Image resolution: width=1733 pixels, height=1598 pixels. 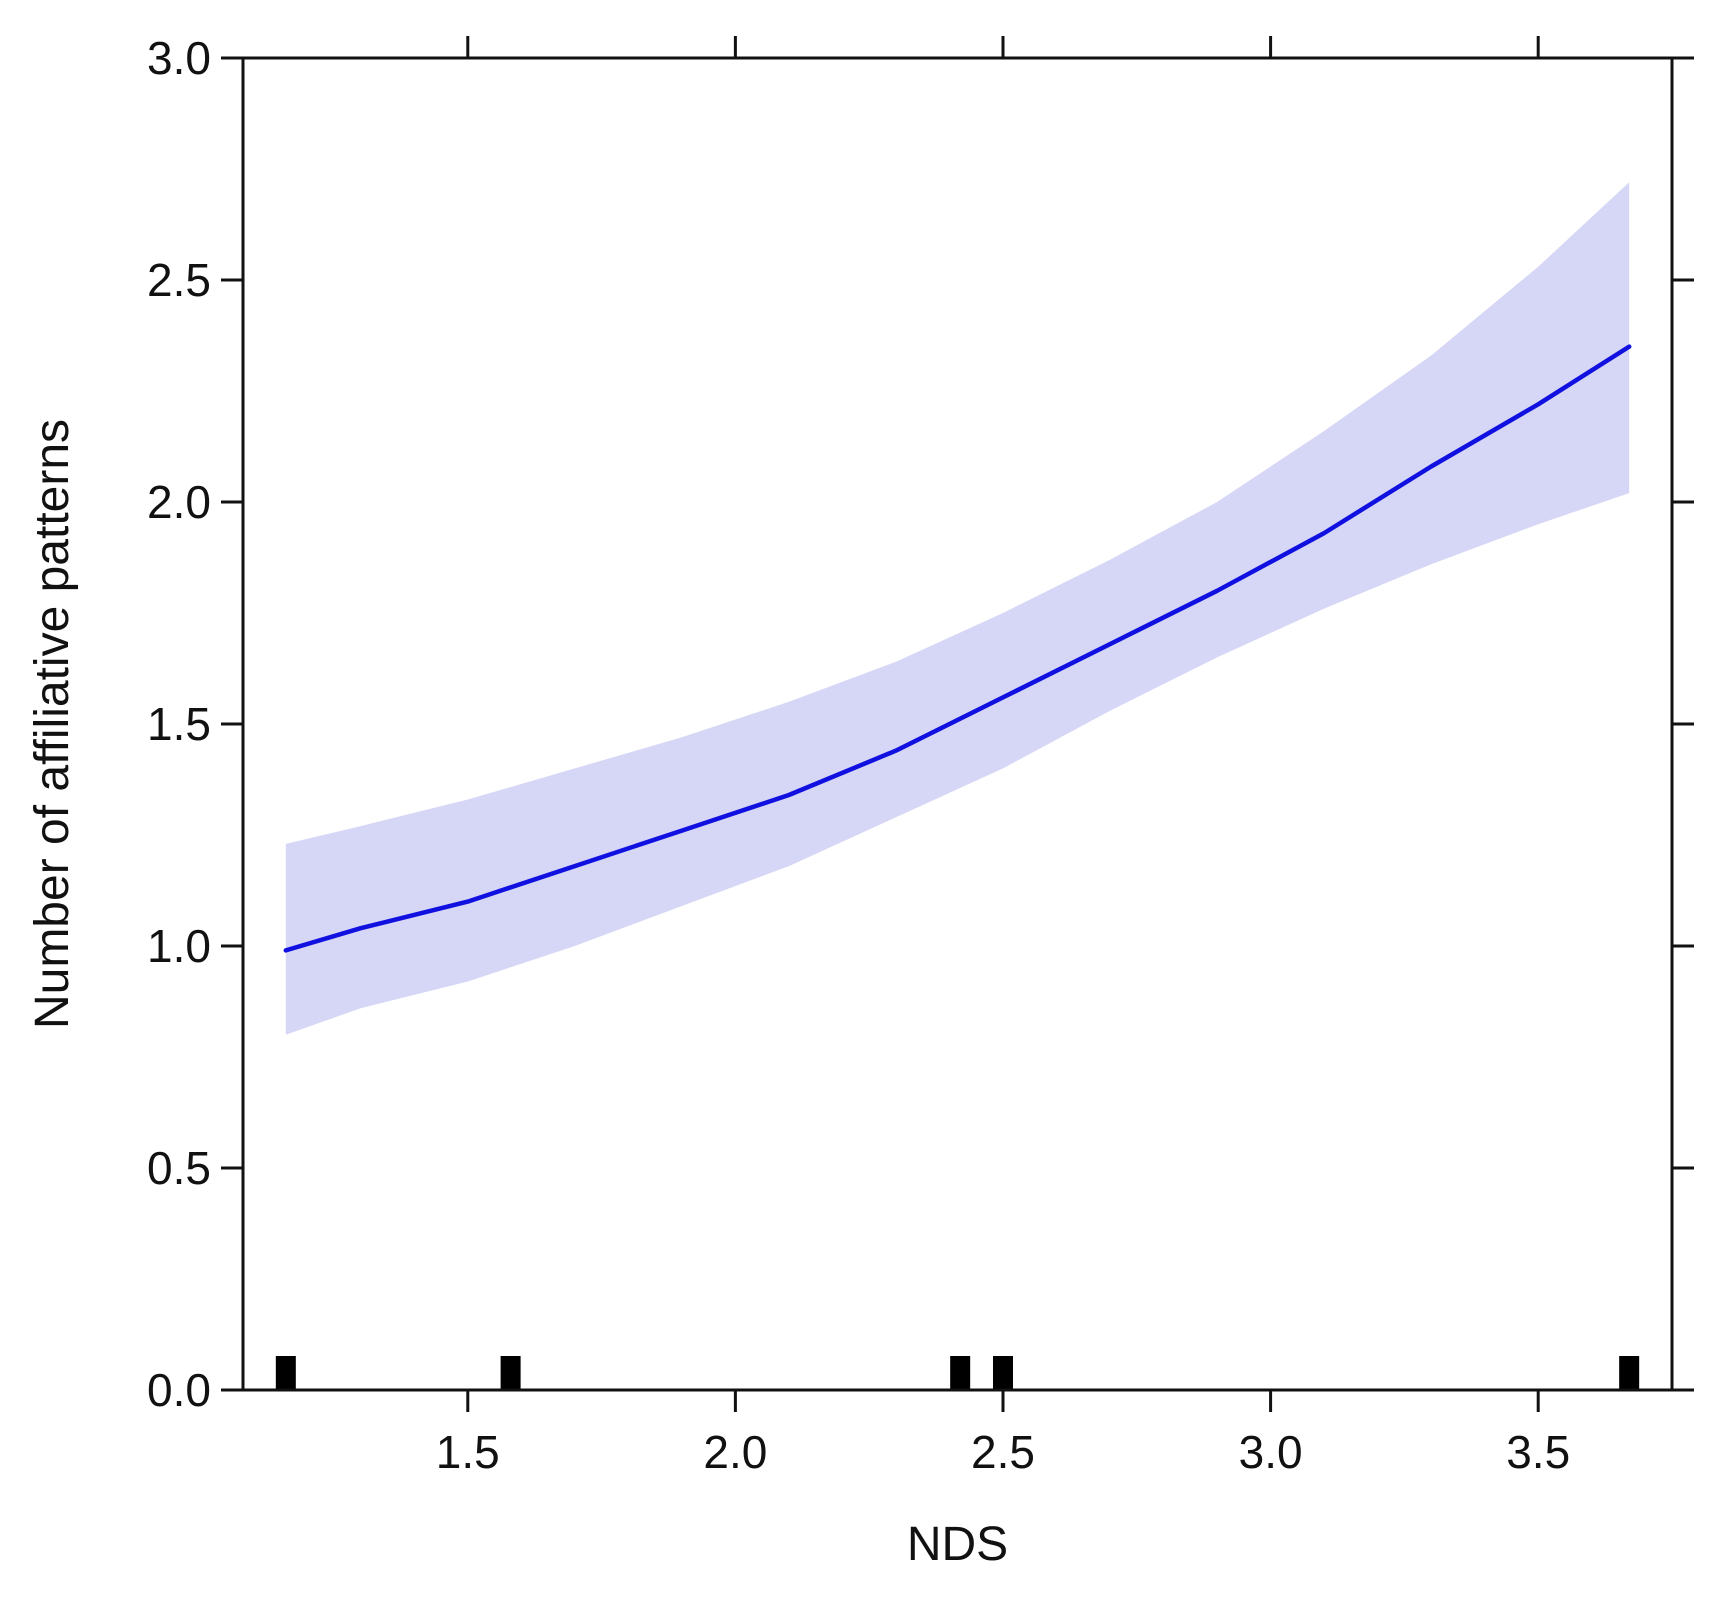 I want to click on x-tick-label: 3.0, so click(x=1271, y=1452).